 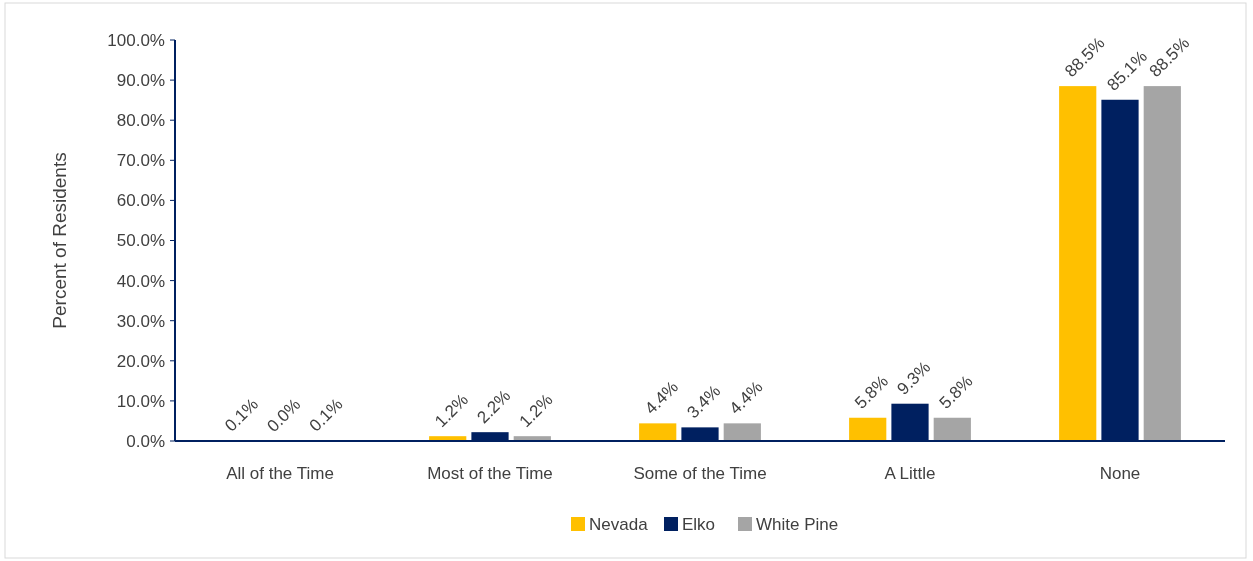 I want to click on y-tick-label: 30.0%, so click(x=140, y=321).